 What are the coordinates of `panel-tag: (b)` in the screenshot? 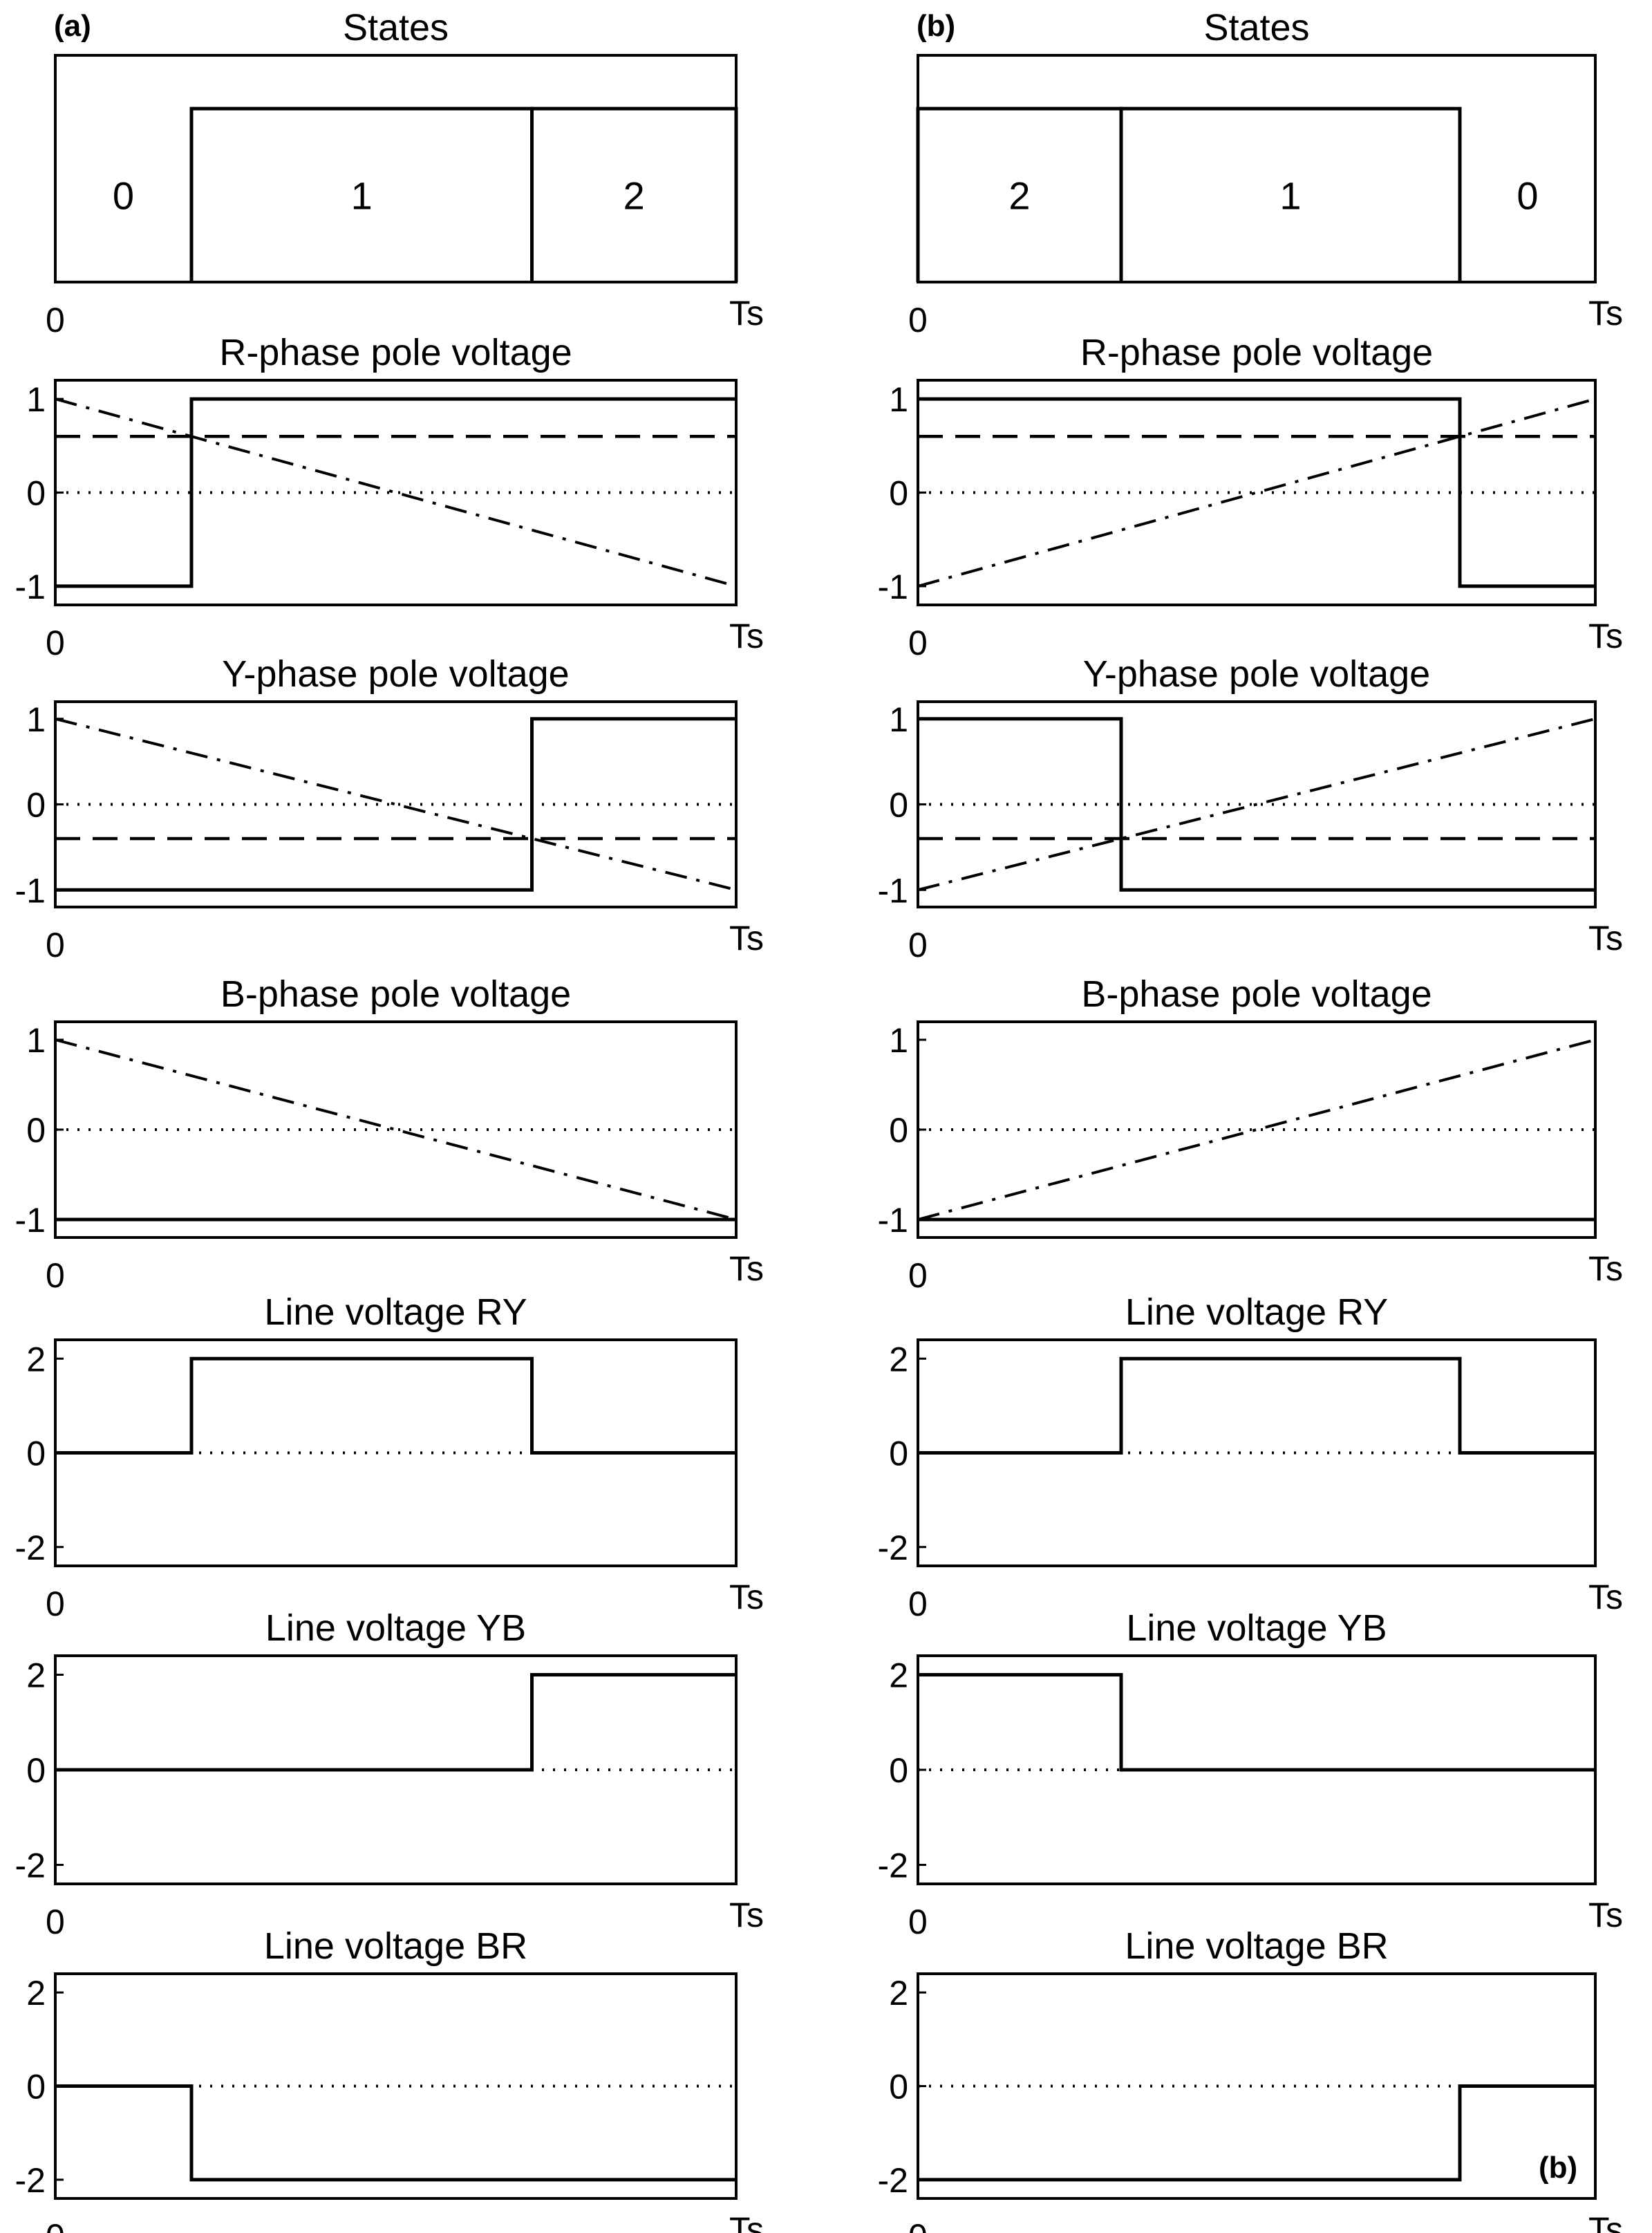 It's located at (936, 26).